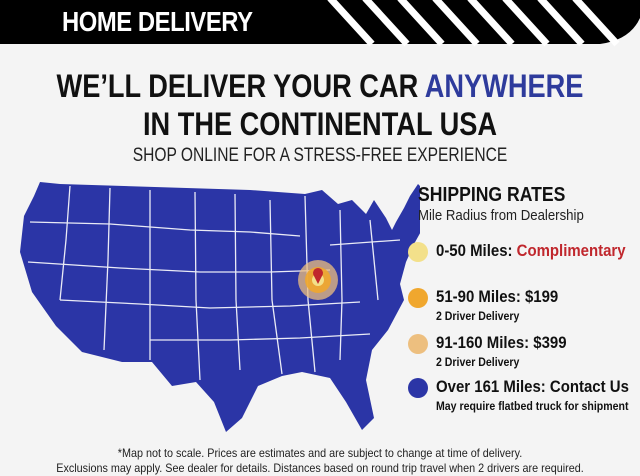 The image size is (640, 476). What do you see at coordinates (492, 195) in the screenshot?
I see `legend-title: SHIPPING RATES` at bounding box center [492, 195].